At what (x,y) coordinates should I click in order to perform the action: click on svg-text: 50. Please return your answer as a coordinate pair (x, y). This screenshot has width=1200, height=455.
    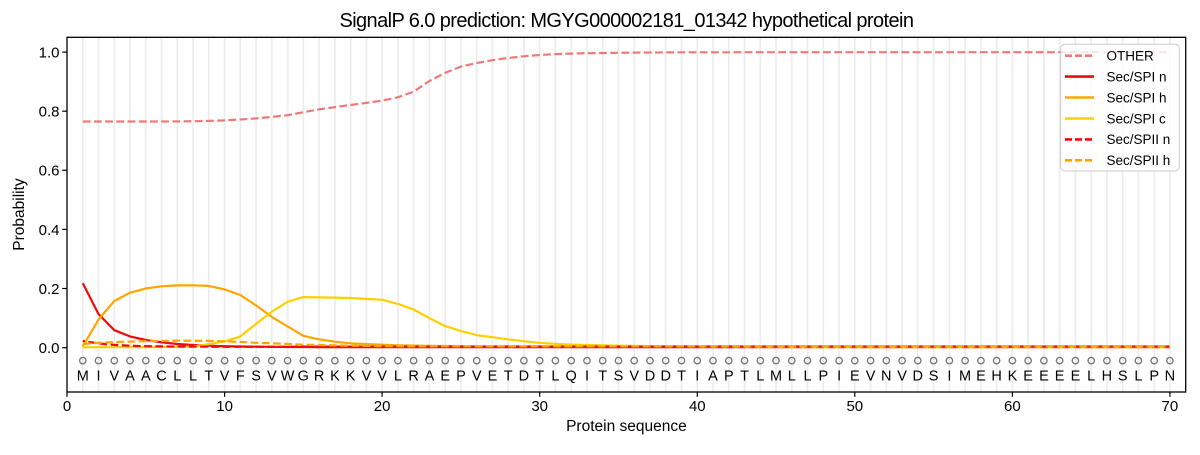
    Looking at the image, I should click on (854, 406).